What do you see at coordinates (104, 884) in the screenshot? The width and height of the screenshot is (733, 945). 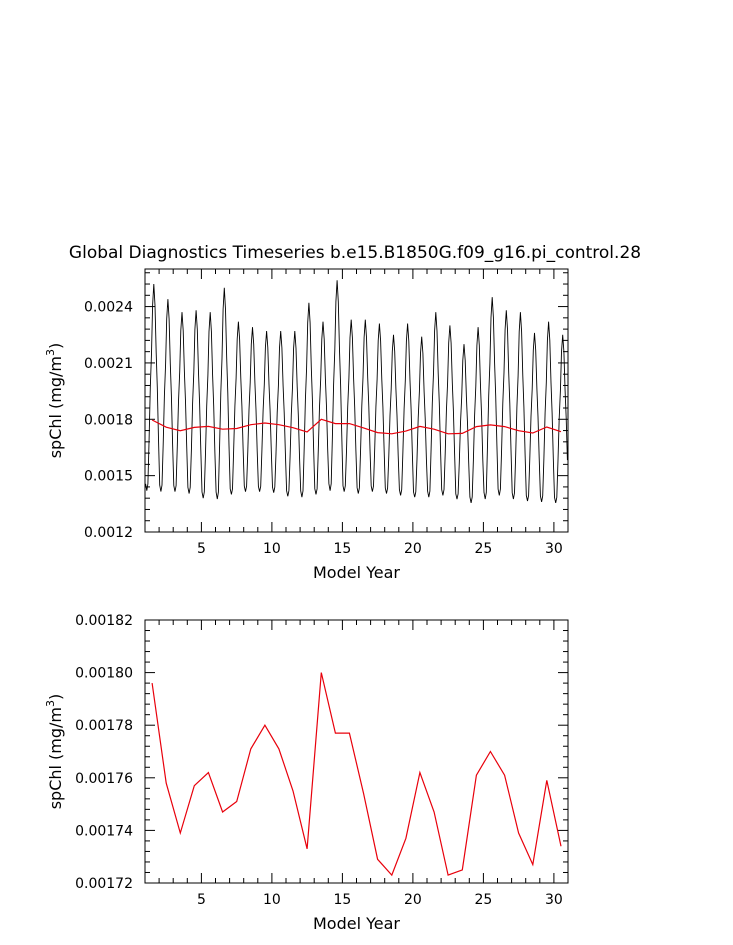 I see `y-tick-label: 0.00172` at bounding box center [104, 884].